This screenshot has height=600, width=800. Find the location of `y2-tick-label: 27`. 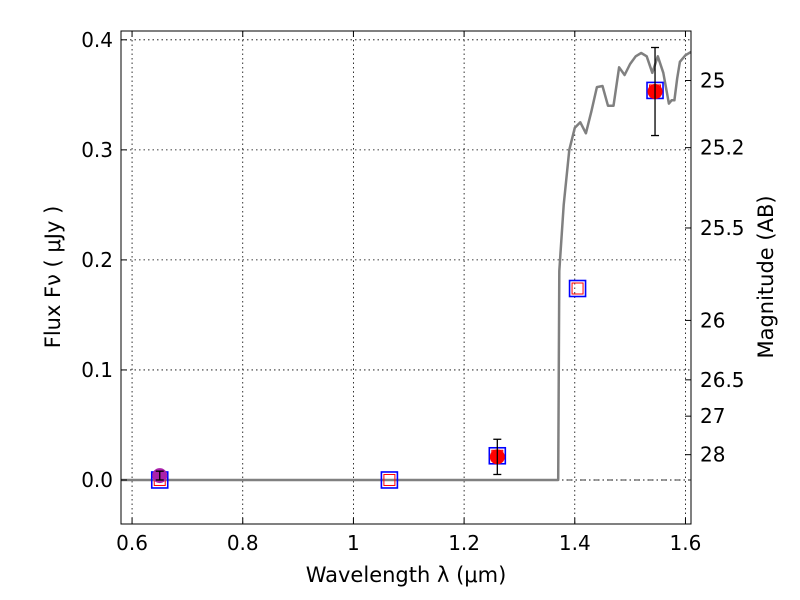

y2-tick-label: 27 is located at coordinates (712, 416).